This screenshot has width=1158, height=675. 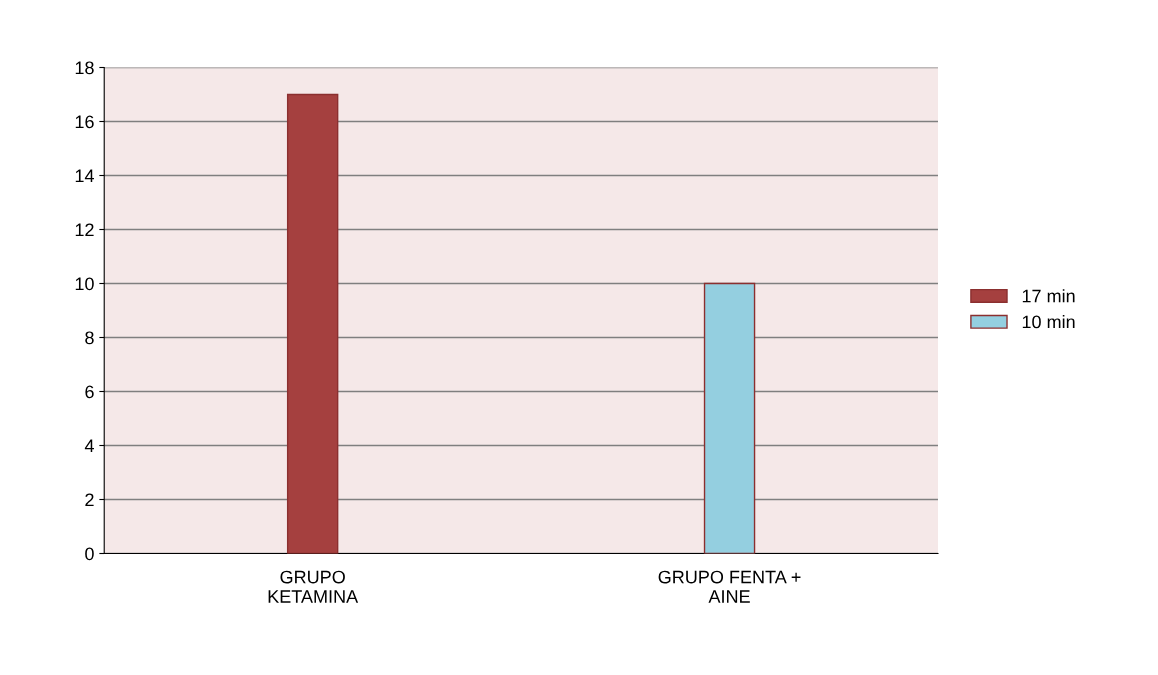 What do you see at coordinates (84, 68) in the screenshot?
I see `y-tick-label: 18` at bounding box center [84, 68].